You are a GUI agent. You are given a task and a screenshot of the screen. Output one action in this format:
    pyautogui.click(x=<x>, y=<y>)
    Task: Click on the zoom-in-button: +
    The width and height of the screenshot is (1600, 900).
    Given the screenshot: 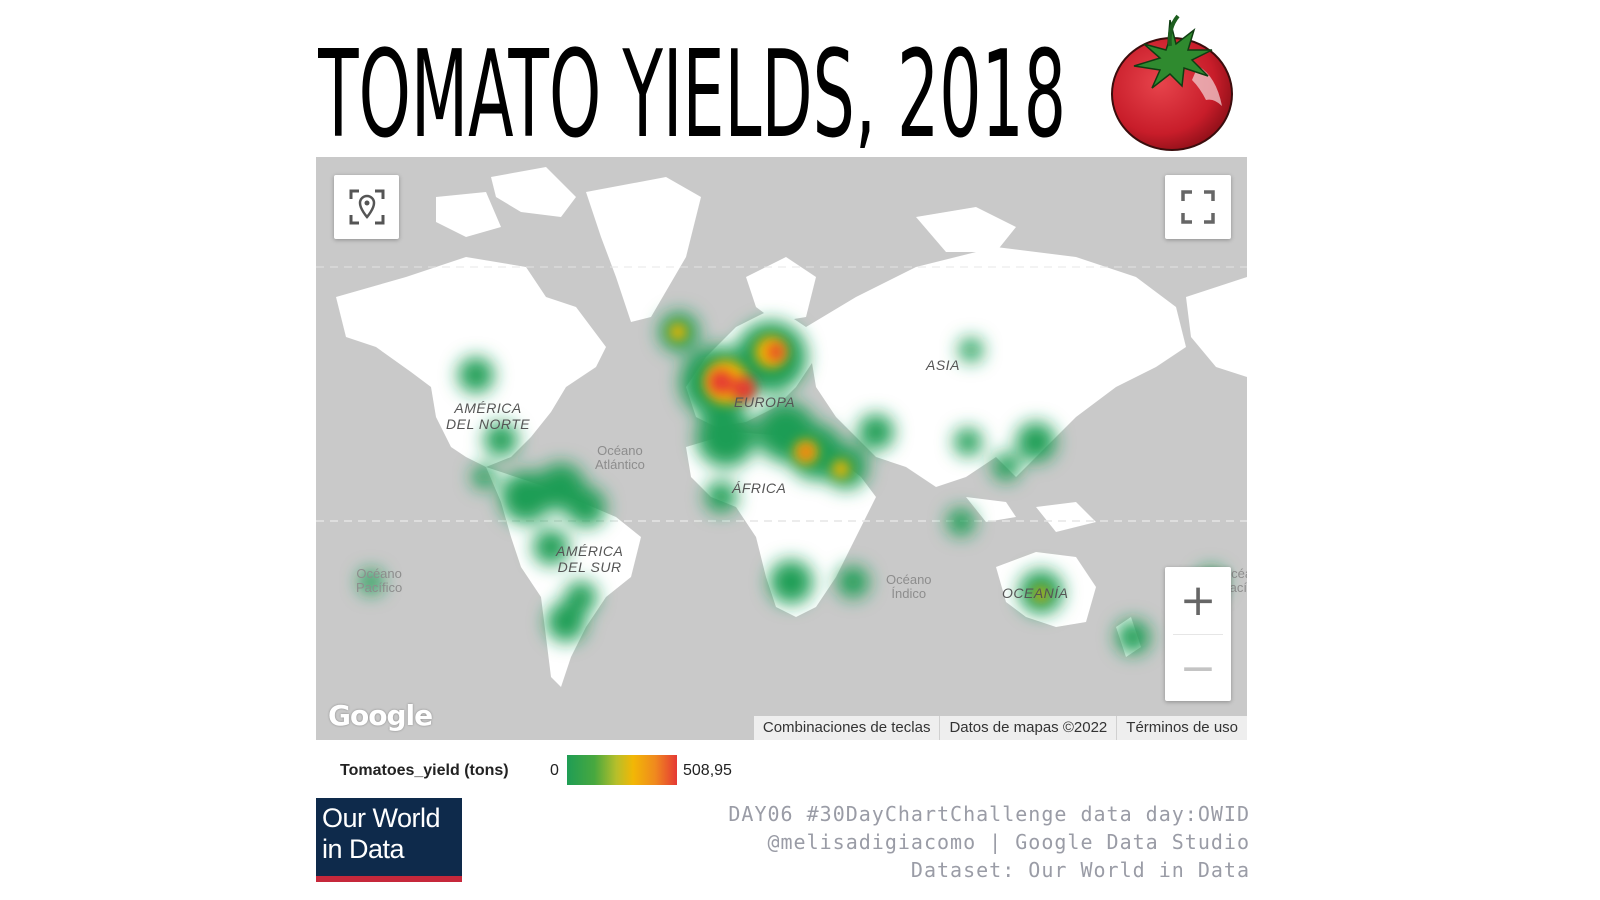 What is the action you would take?
    pyautogui.click(x=1198, y=600)
    